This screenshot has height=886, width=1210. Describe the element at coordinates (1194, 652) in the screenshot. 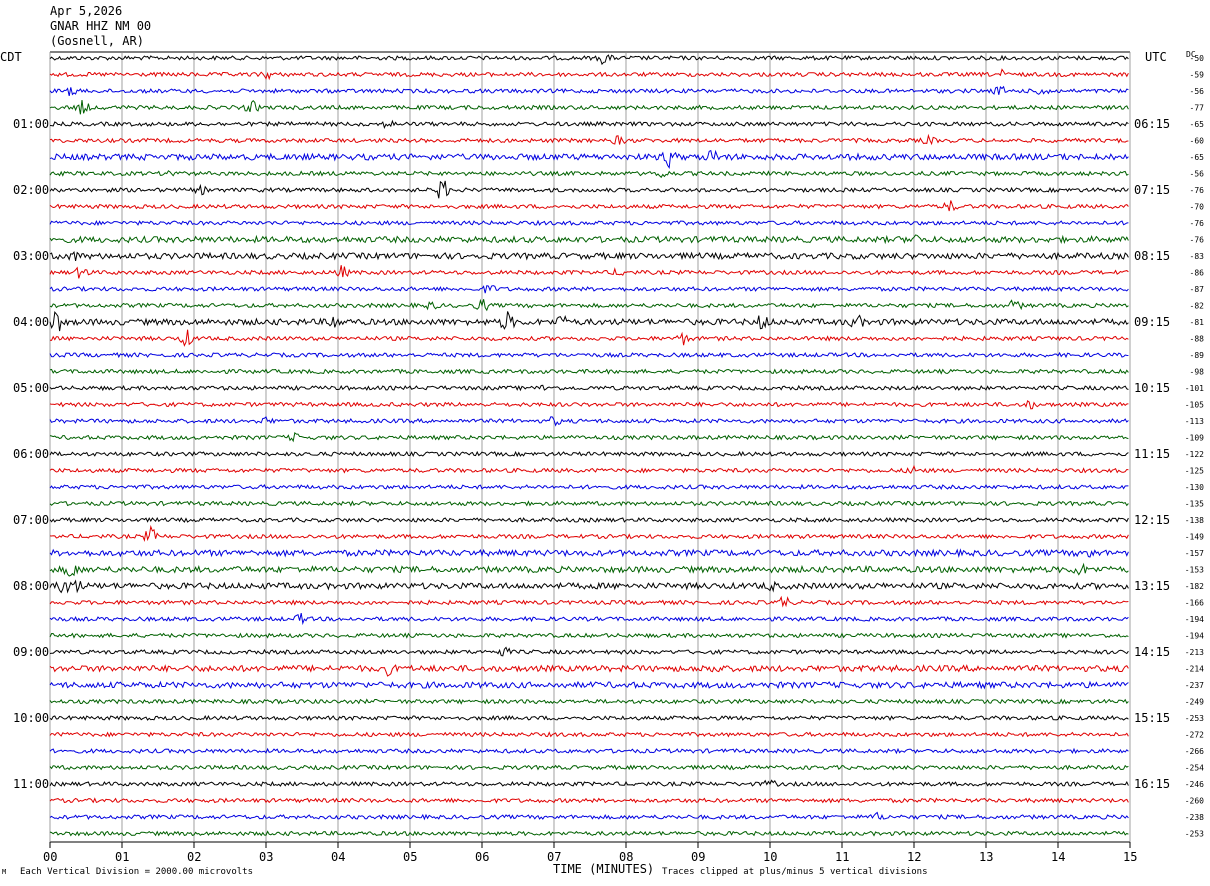

I see `dc-offset-label: -213` at that location.